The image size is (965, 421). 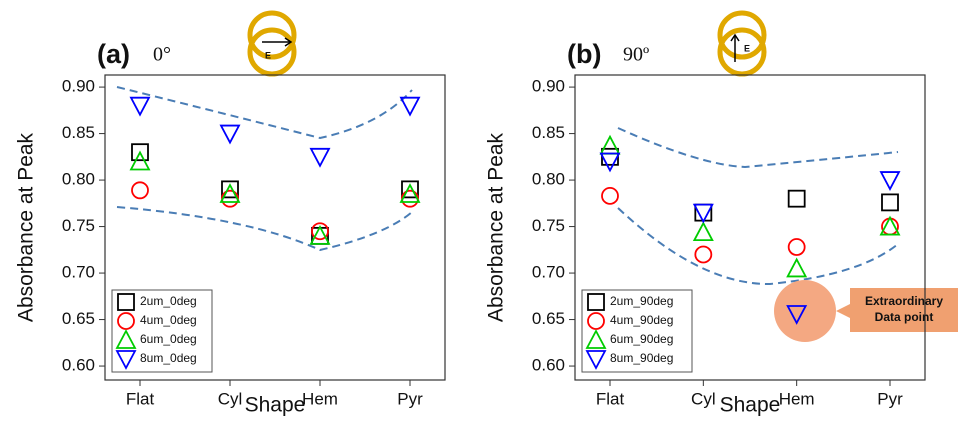 What do you see at coordinates (641, 301) in the screenshot?
I see `legend-label: 2um_90deg` at bounding box center [641, 301].